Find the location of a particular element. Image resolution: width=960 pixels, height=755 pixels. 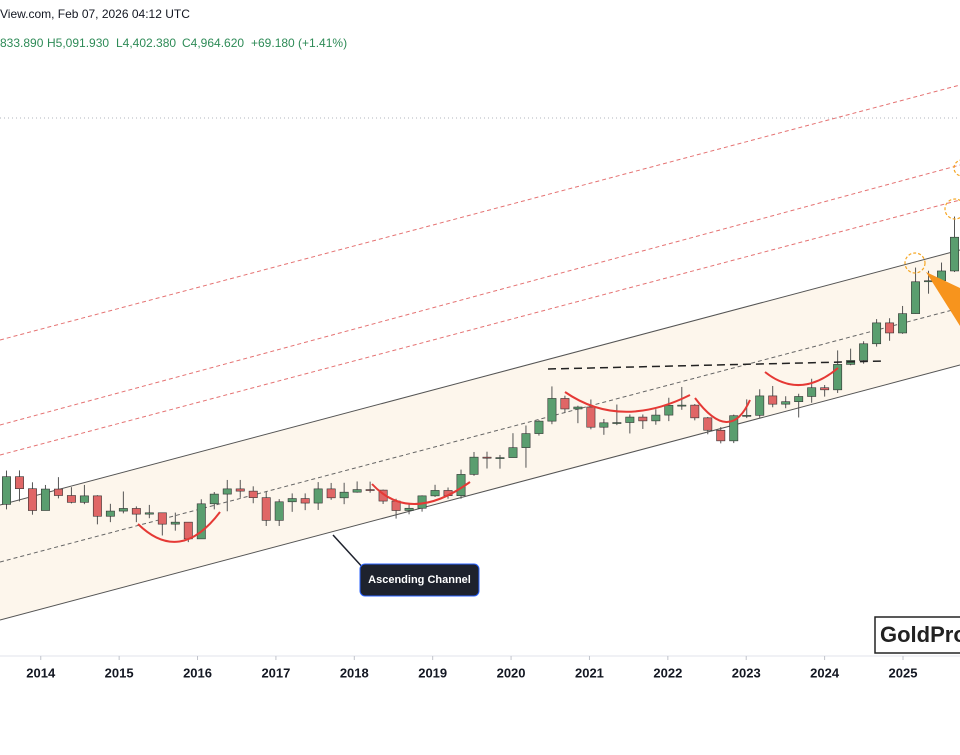

ohlc-open: 833.890 is located at coordinates (22, 43).